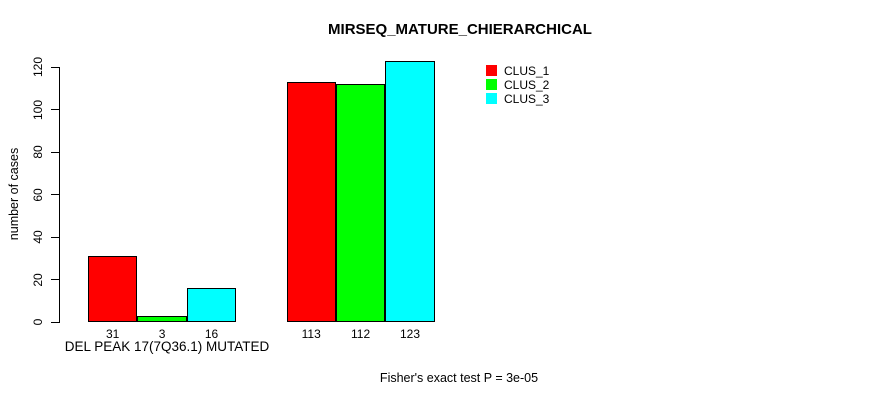 This screenshot has width=890, height=400. Describe the element at coordinates (38, 152) in the screenshot. I see `y-tick-label-80: 80` at that location.